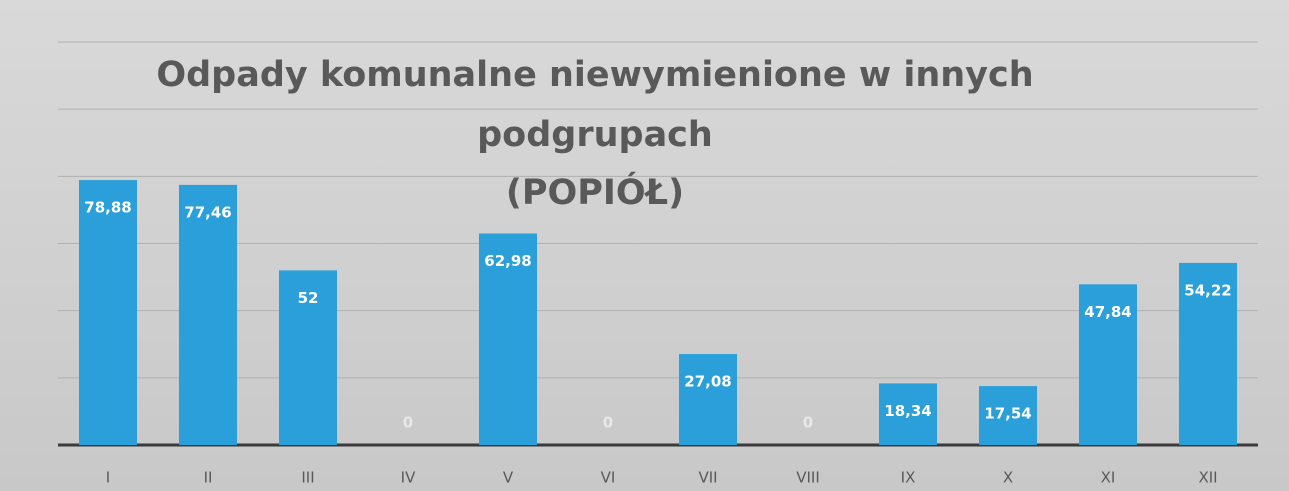 The image size is (1289, 491). What do you see at coordinates (107, 208) in the screenshot?
I see `value-label: 78,88` at bounding box center [107, 208].